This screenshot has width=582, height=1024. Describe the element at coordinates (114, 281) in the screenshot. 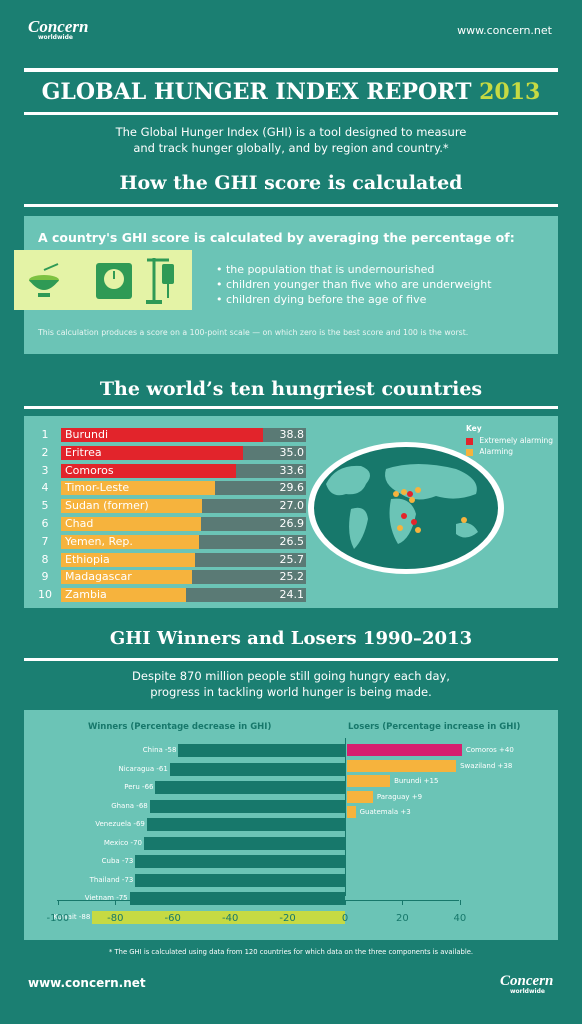

I see `scale-icon` at that location.